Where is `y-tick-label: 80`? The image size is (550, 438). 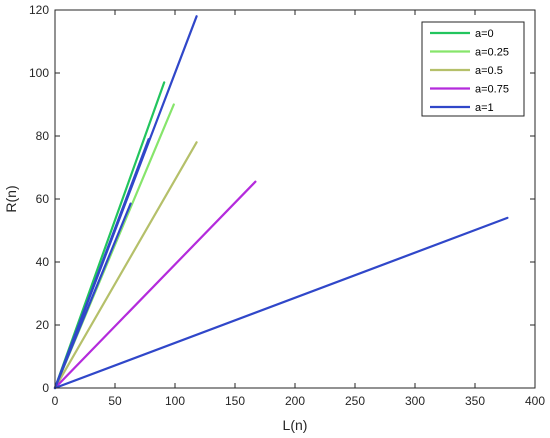 y-tick-label: 80 is located at coordinates (43, 136).